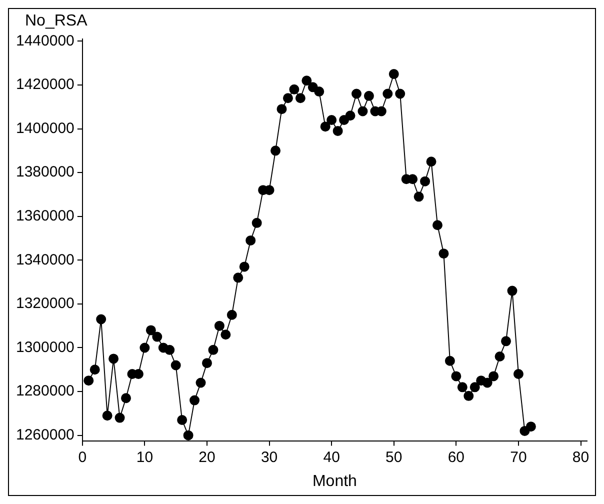 The height and width of the screenshot is (504, 604). I want to click on x-tick-label: 20, so click(207, 457).